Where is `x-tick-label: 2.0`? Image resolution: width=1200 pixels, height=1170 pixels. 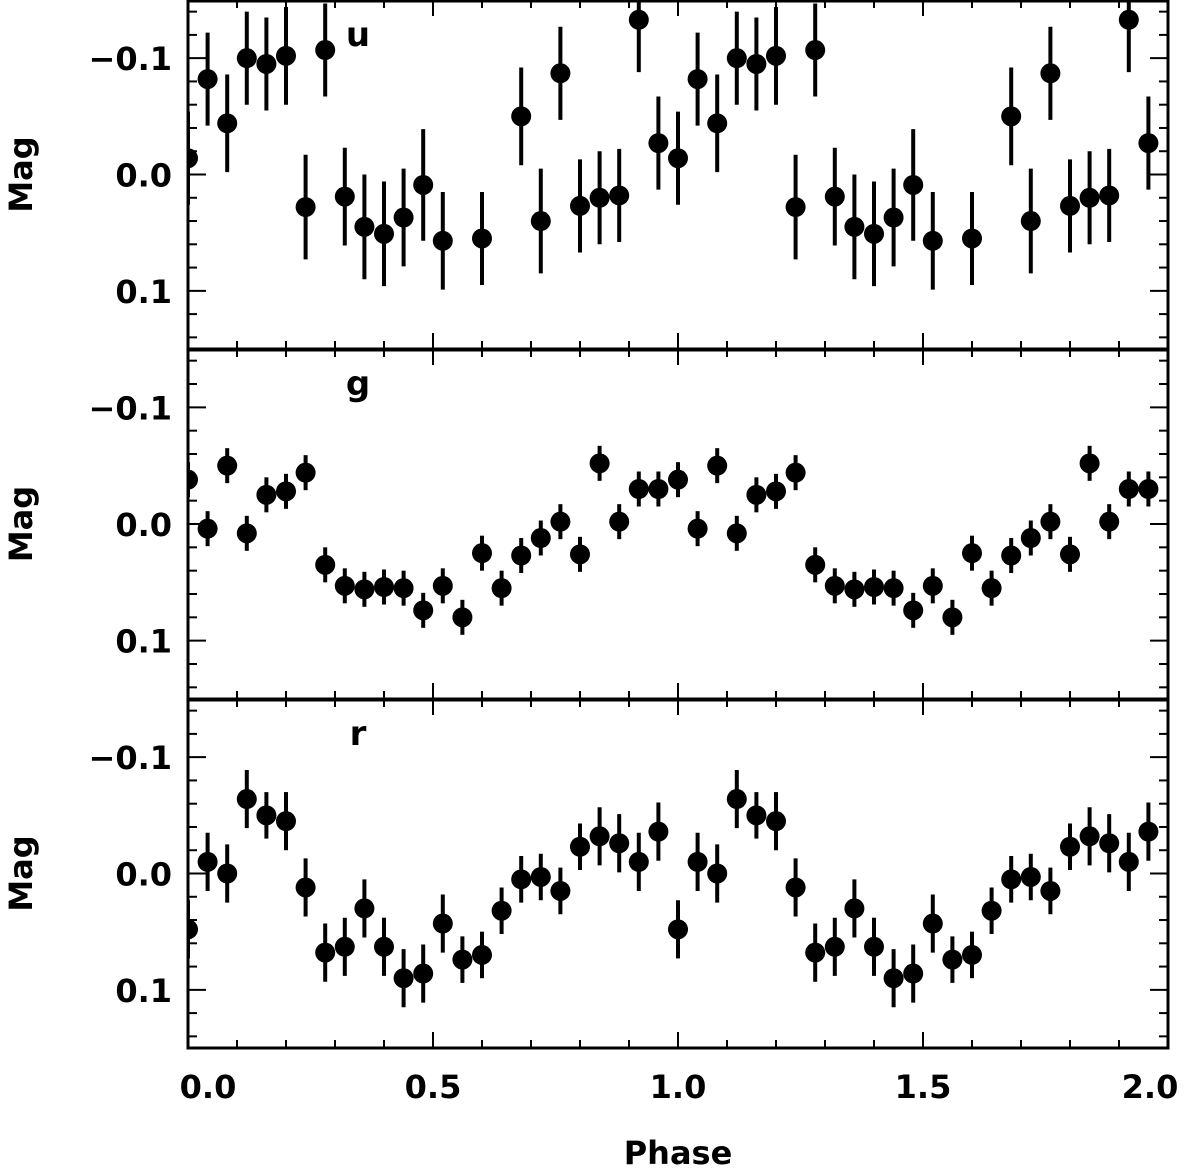
x-tick-label: 2.0 is located at coordinates (1150, 1087).